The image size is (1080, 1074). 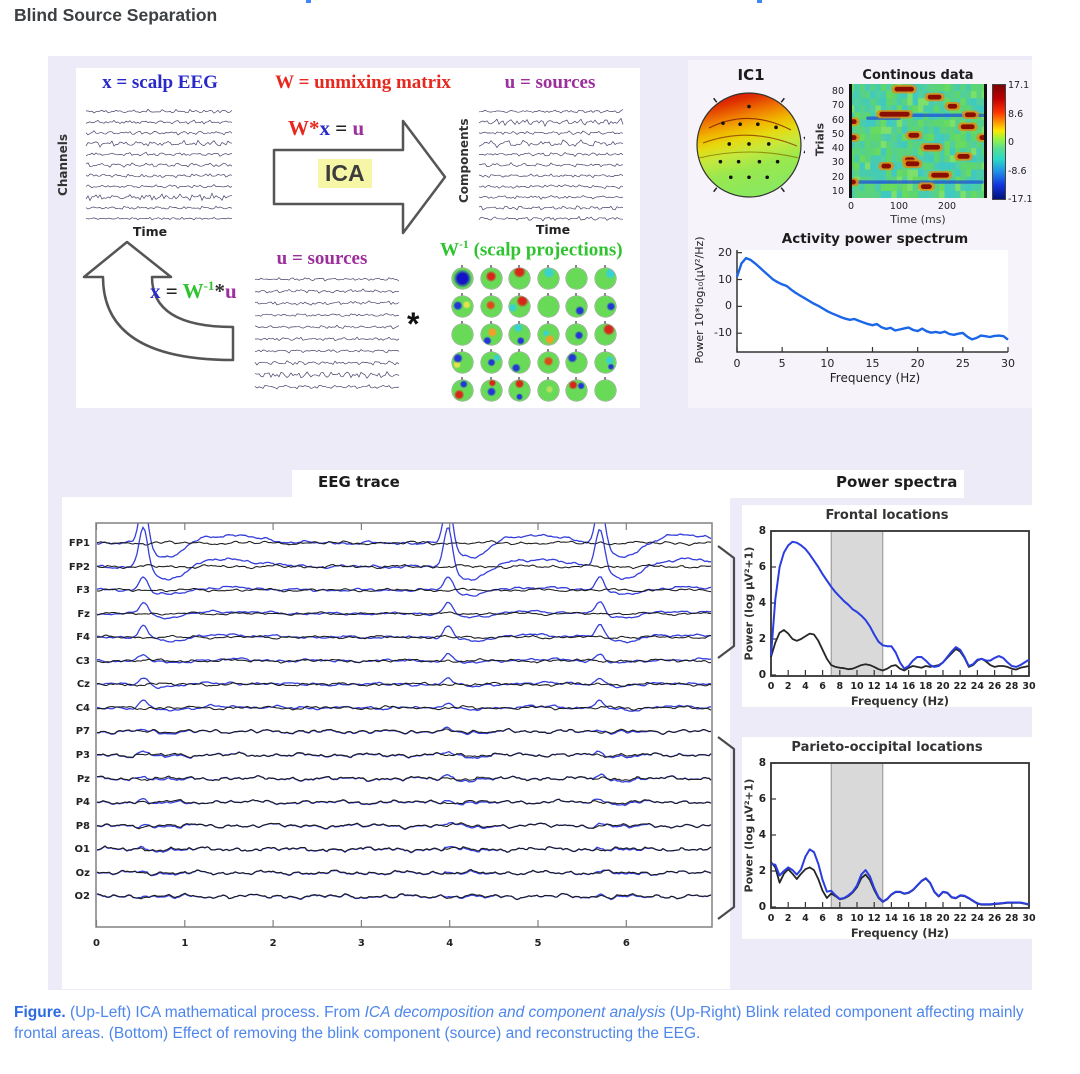 What do you see at coordinates (872, 363) in the screenshot?
I see `activity-xtick-15: 15` at bounding box center [872, 363].